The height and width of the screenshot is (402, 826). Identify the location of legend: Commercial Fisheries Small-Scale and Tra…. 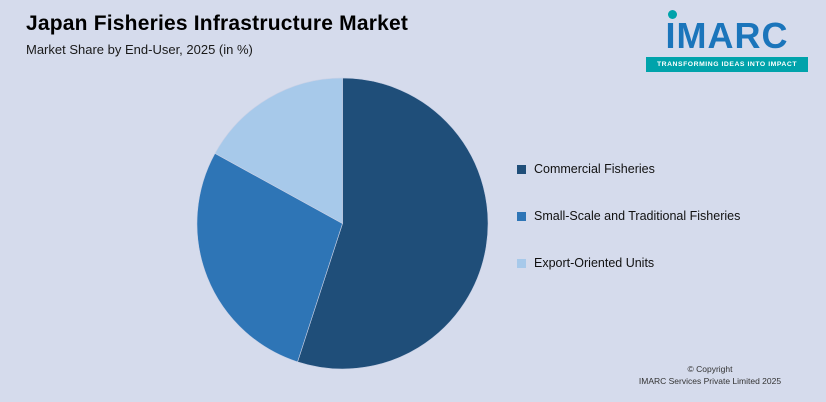
(628, 232).